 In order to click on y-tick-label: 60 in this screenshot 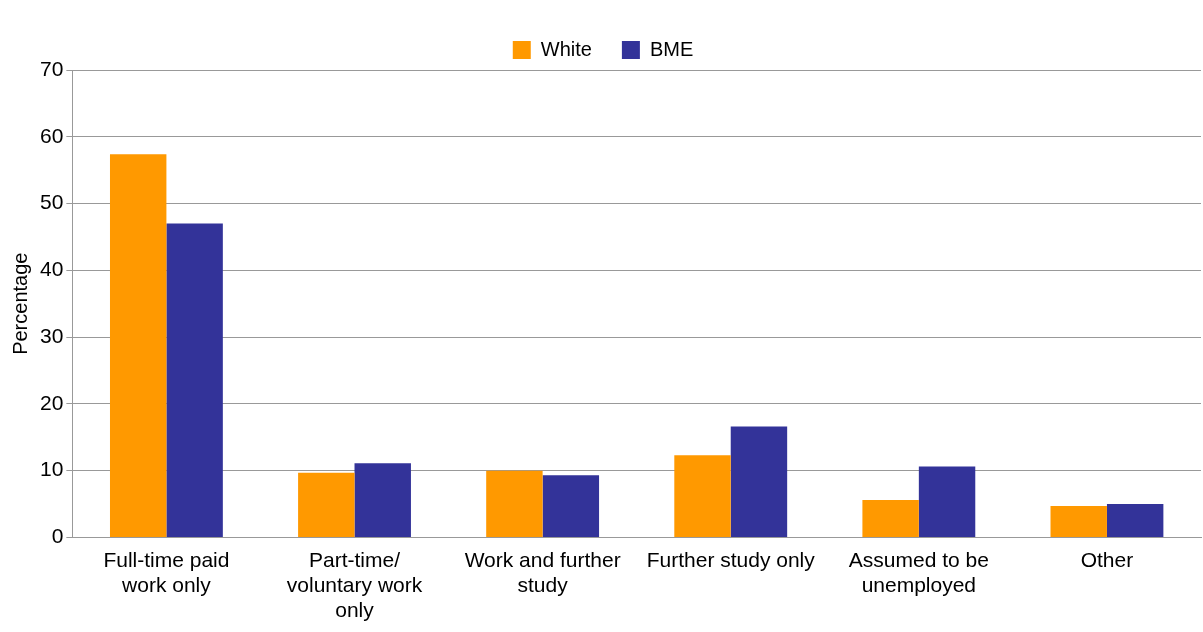, I will do `click(52, 135)`.